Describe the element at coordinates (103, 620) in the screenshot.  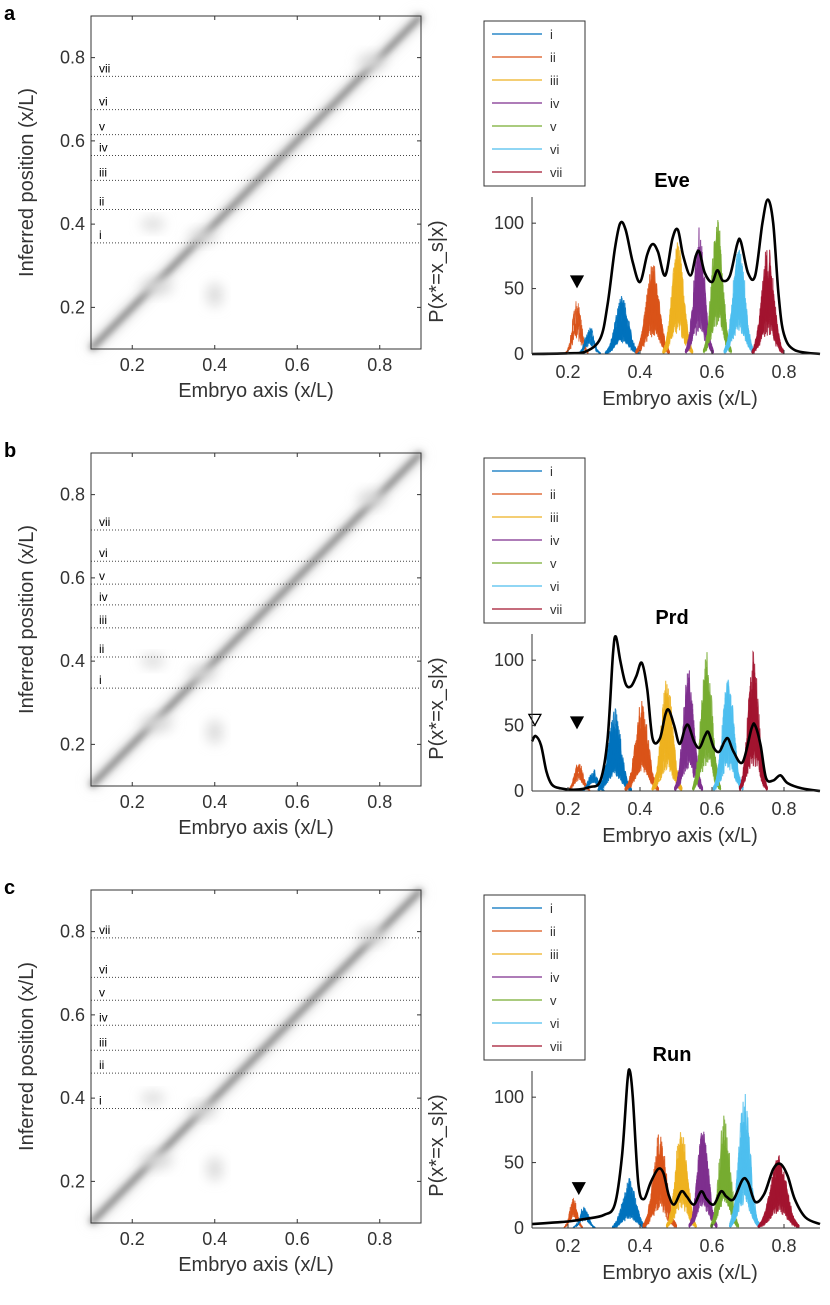
I see `stripe-guide-label: iii` at that location.